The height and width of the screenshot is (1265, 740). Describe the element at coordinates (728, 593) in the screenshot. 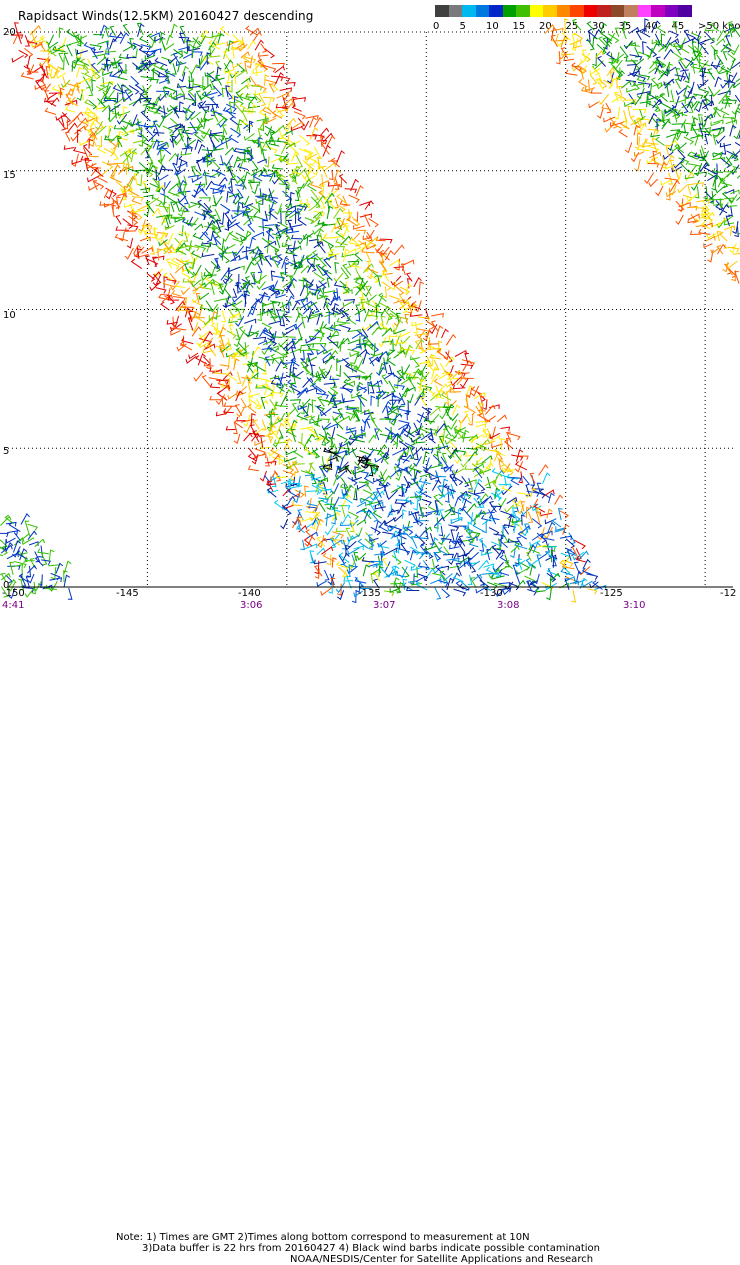

I see `lon-label-12: -12` at that location.